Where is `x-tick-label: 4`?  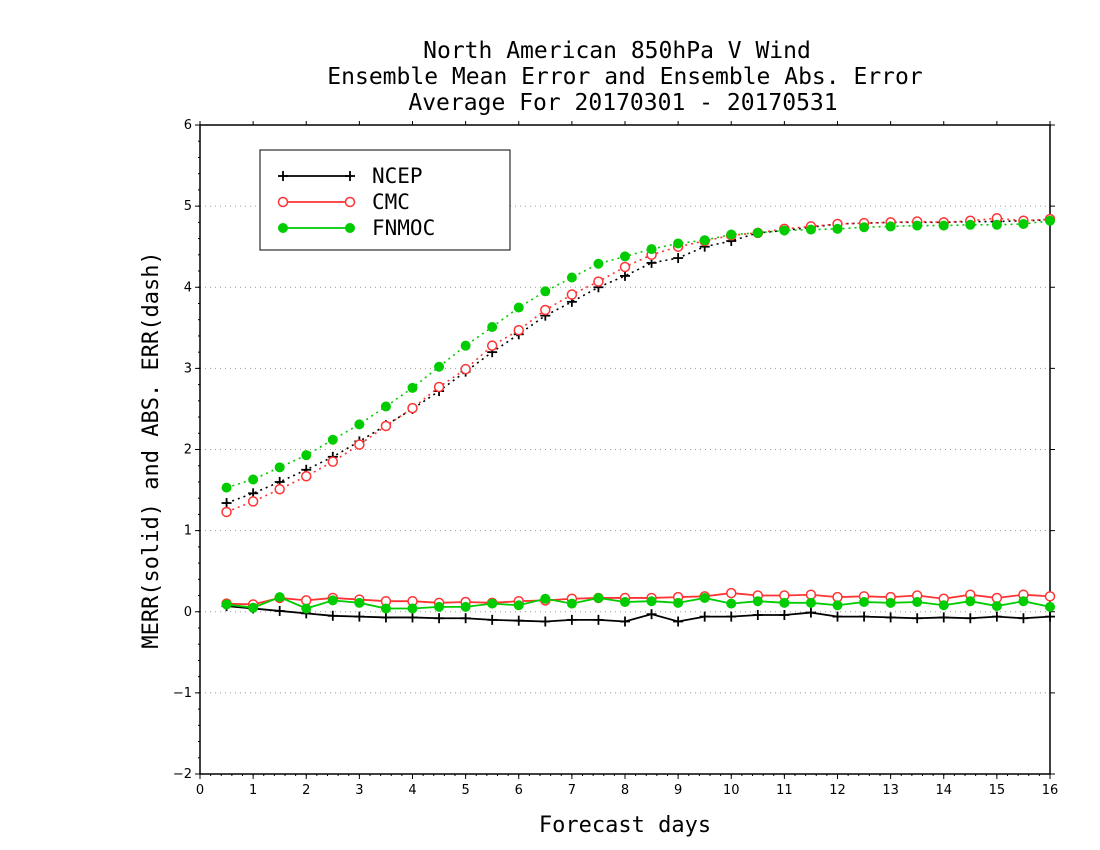 x-tick-label: 4 is located at coordinates (412, 790).